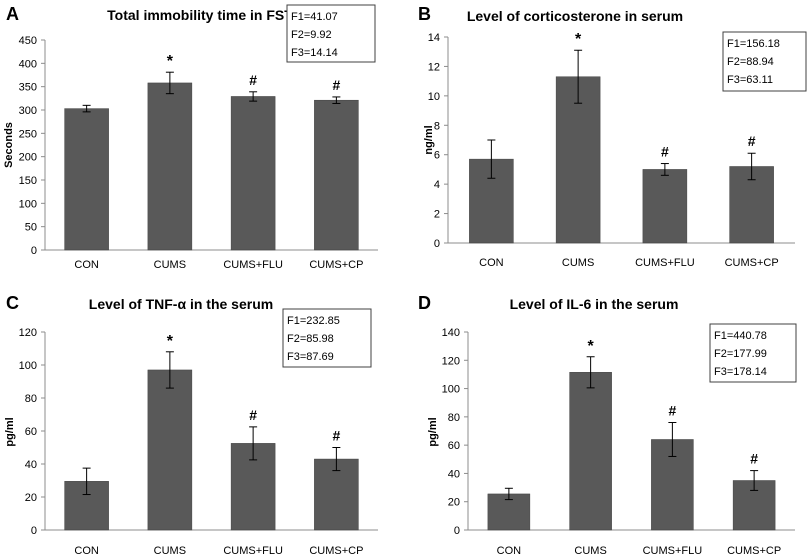 The height and width of the screenshot is (555, 809). I want to click on stats-line: F3=63.11, so click(750, 80).